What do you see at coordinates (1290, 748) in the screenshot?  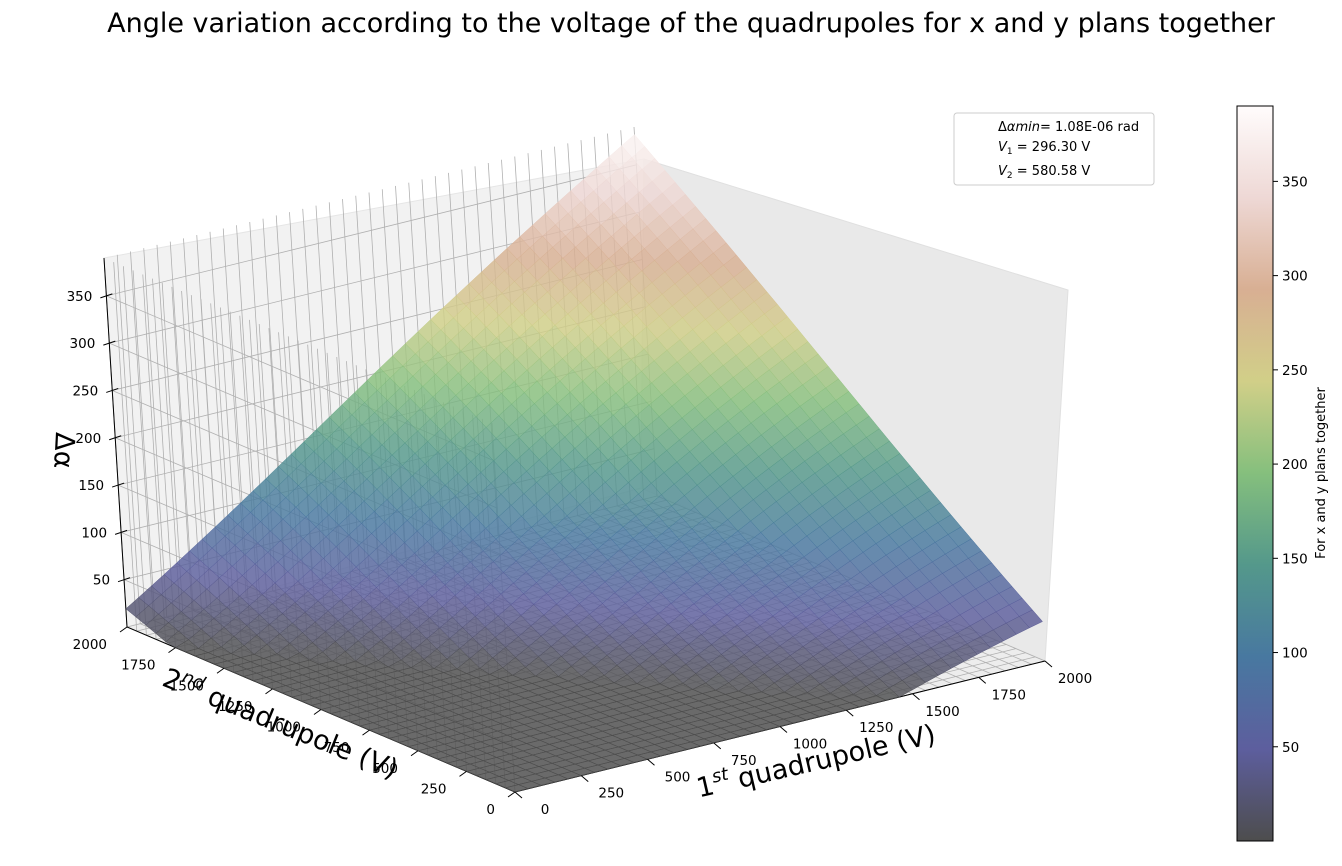 I see `colorbar-tick-label: 50` at bounding box center [1290, 748].